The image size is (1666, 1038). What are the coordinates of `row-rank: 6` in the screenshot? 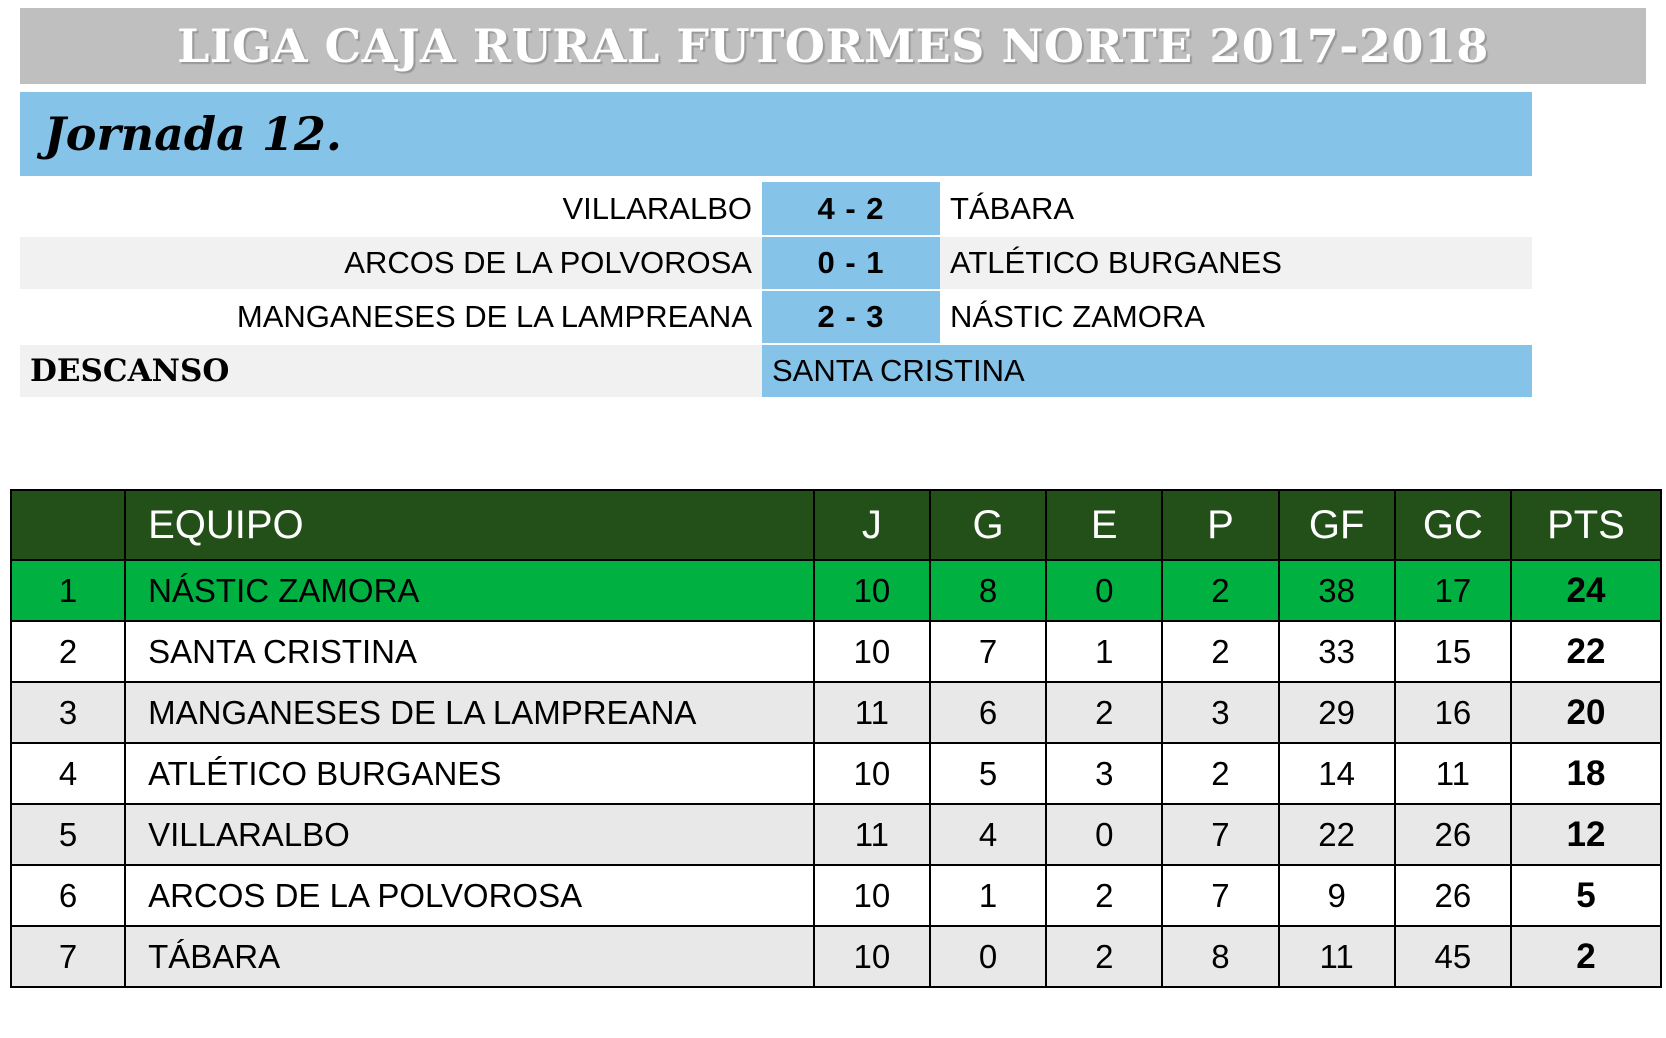 It's located at (68, 895).